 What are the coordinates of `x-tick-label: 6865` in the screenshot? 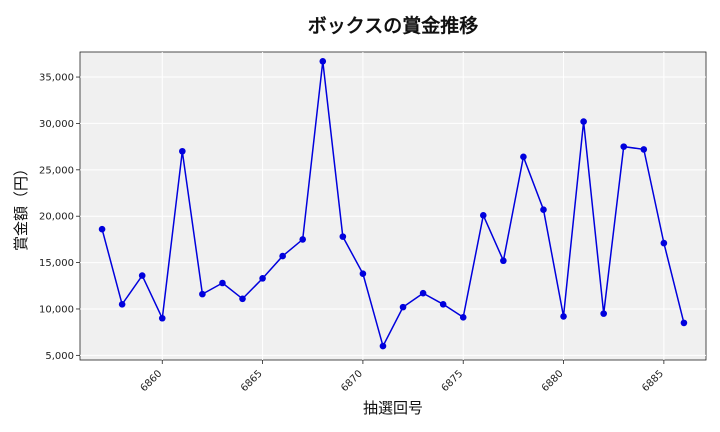 It's located at (252, 381).